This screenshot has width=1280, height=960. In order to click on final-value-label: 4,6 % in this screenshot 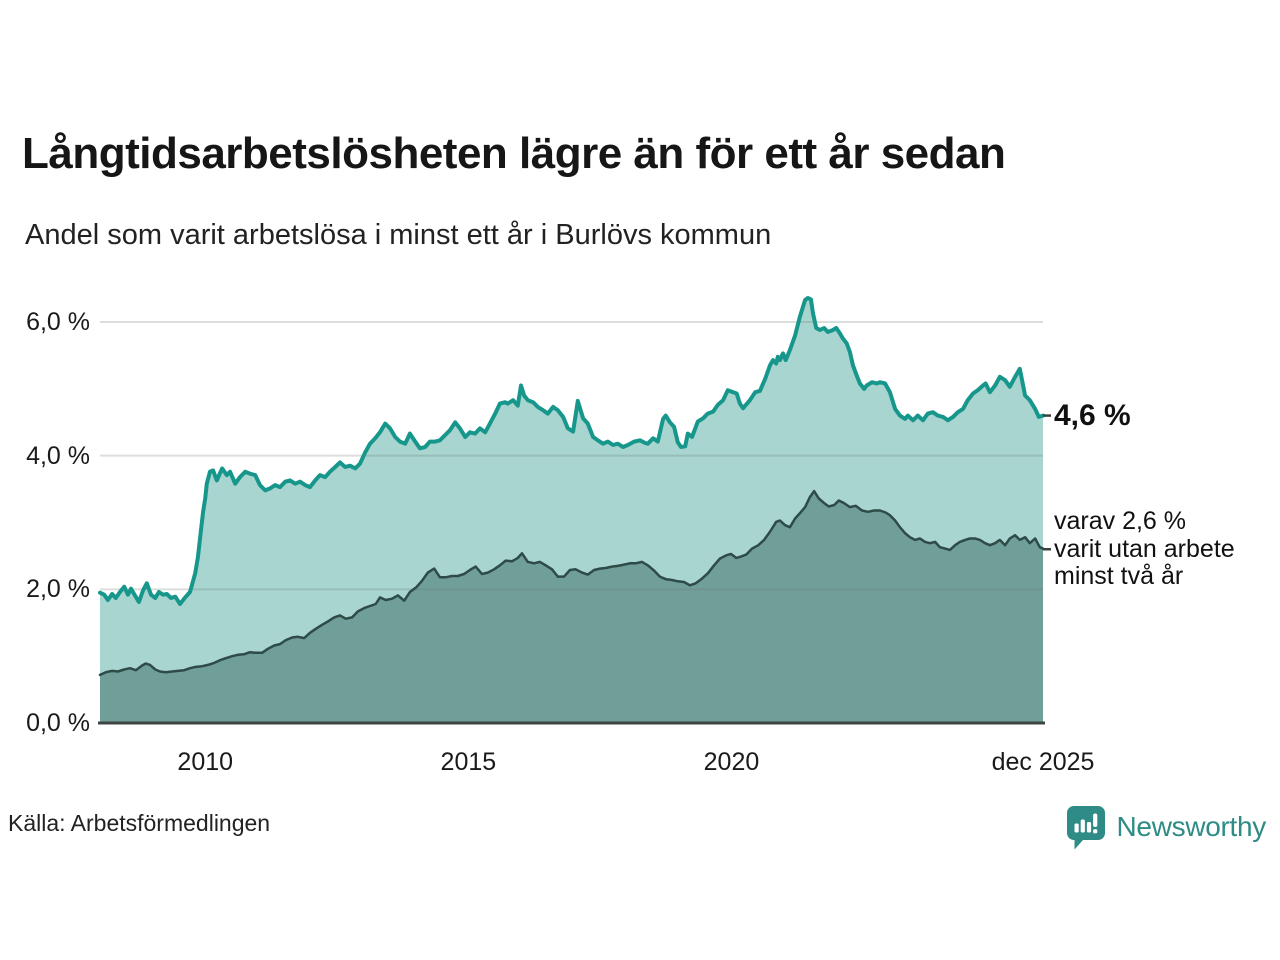, I will do `click(1092, 415)`.